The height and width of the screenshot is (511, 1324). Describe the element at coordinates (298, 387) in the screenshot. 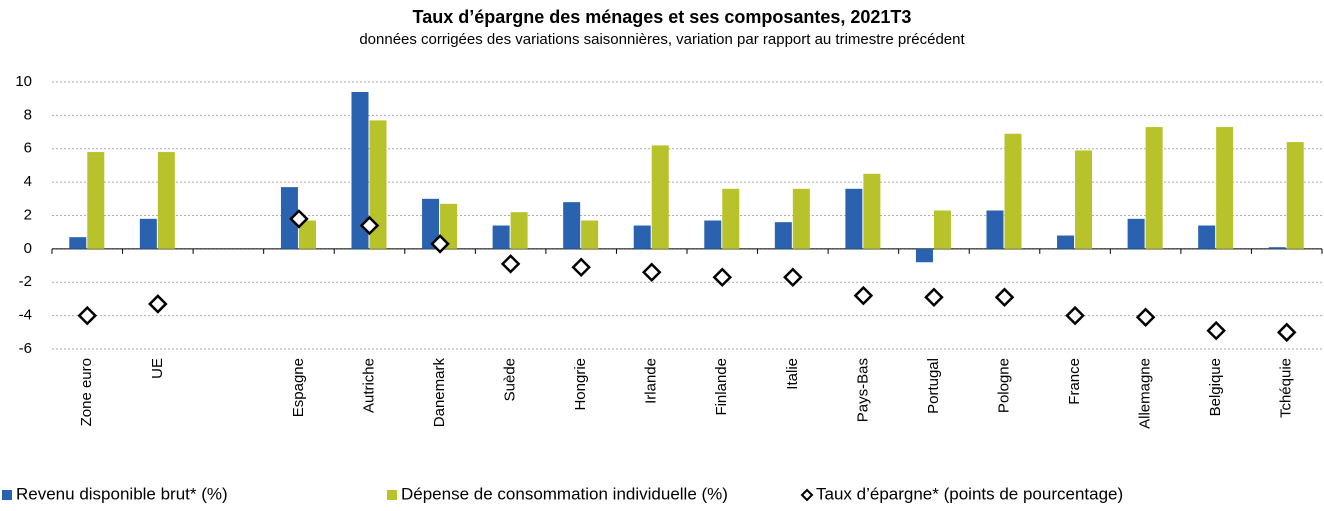

I see `x-tick-label: Espagne` at that location.